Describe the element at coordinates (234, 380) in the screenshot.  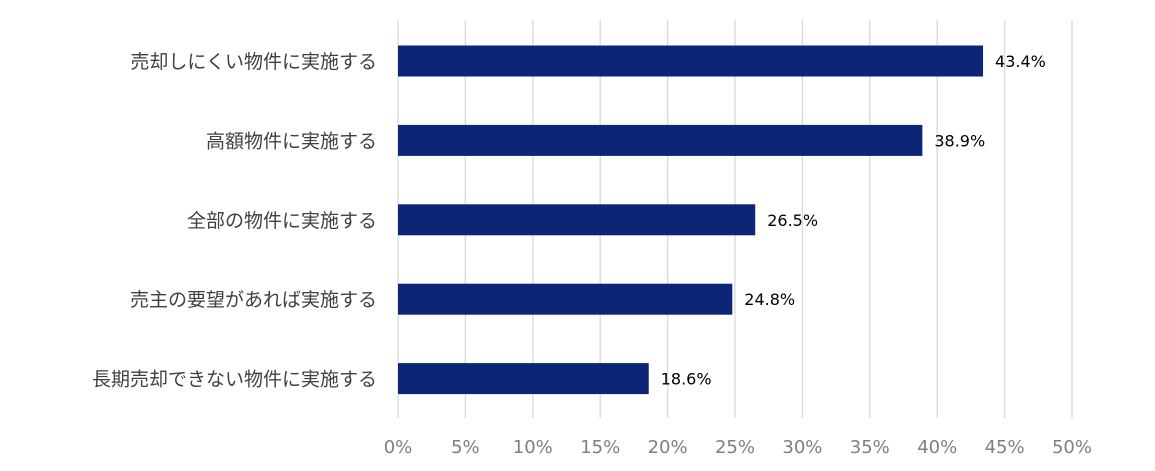
I see `category-label: 長期売却できない物件に実施する` at that location.